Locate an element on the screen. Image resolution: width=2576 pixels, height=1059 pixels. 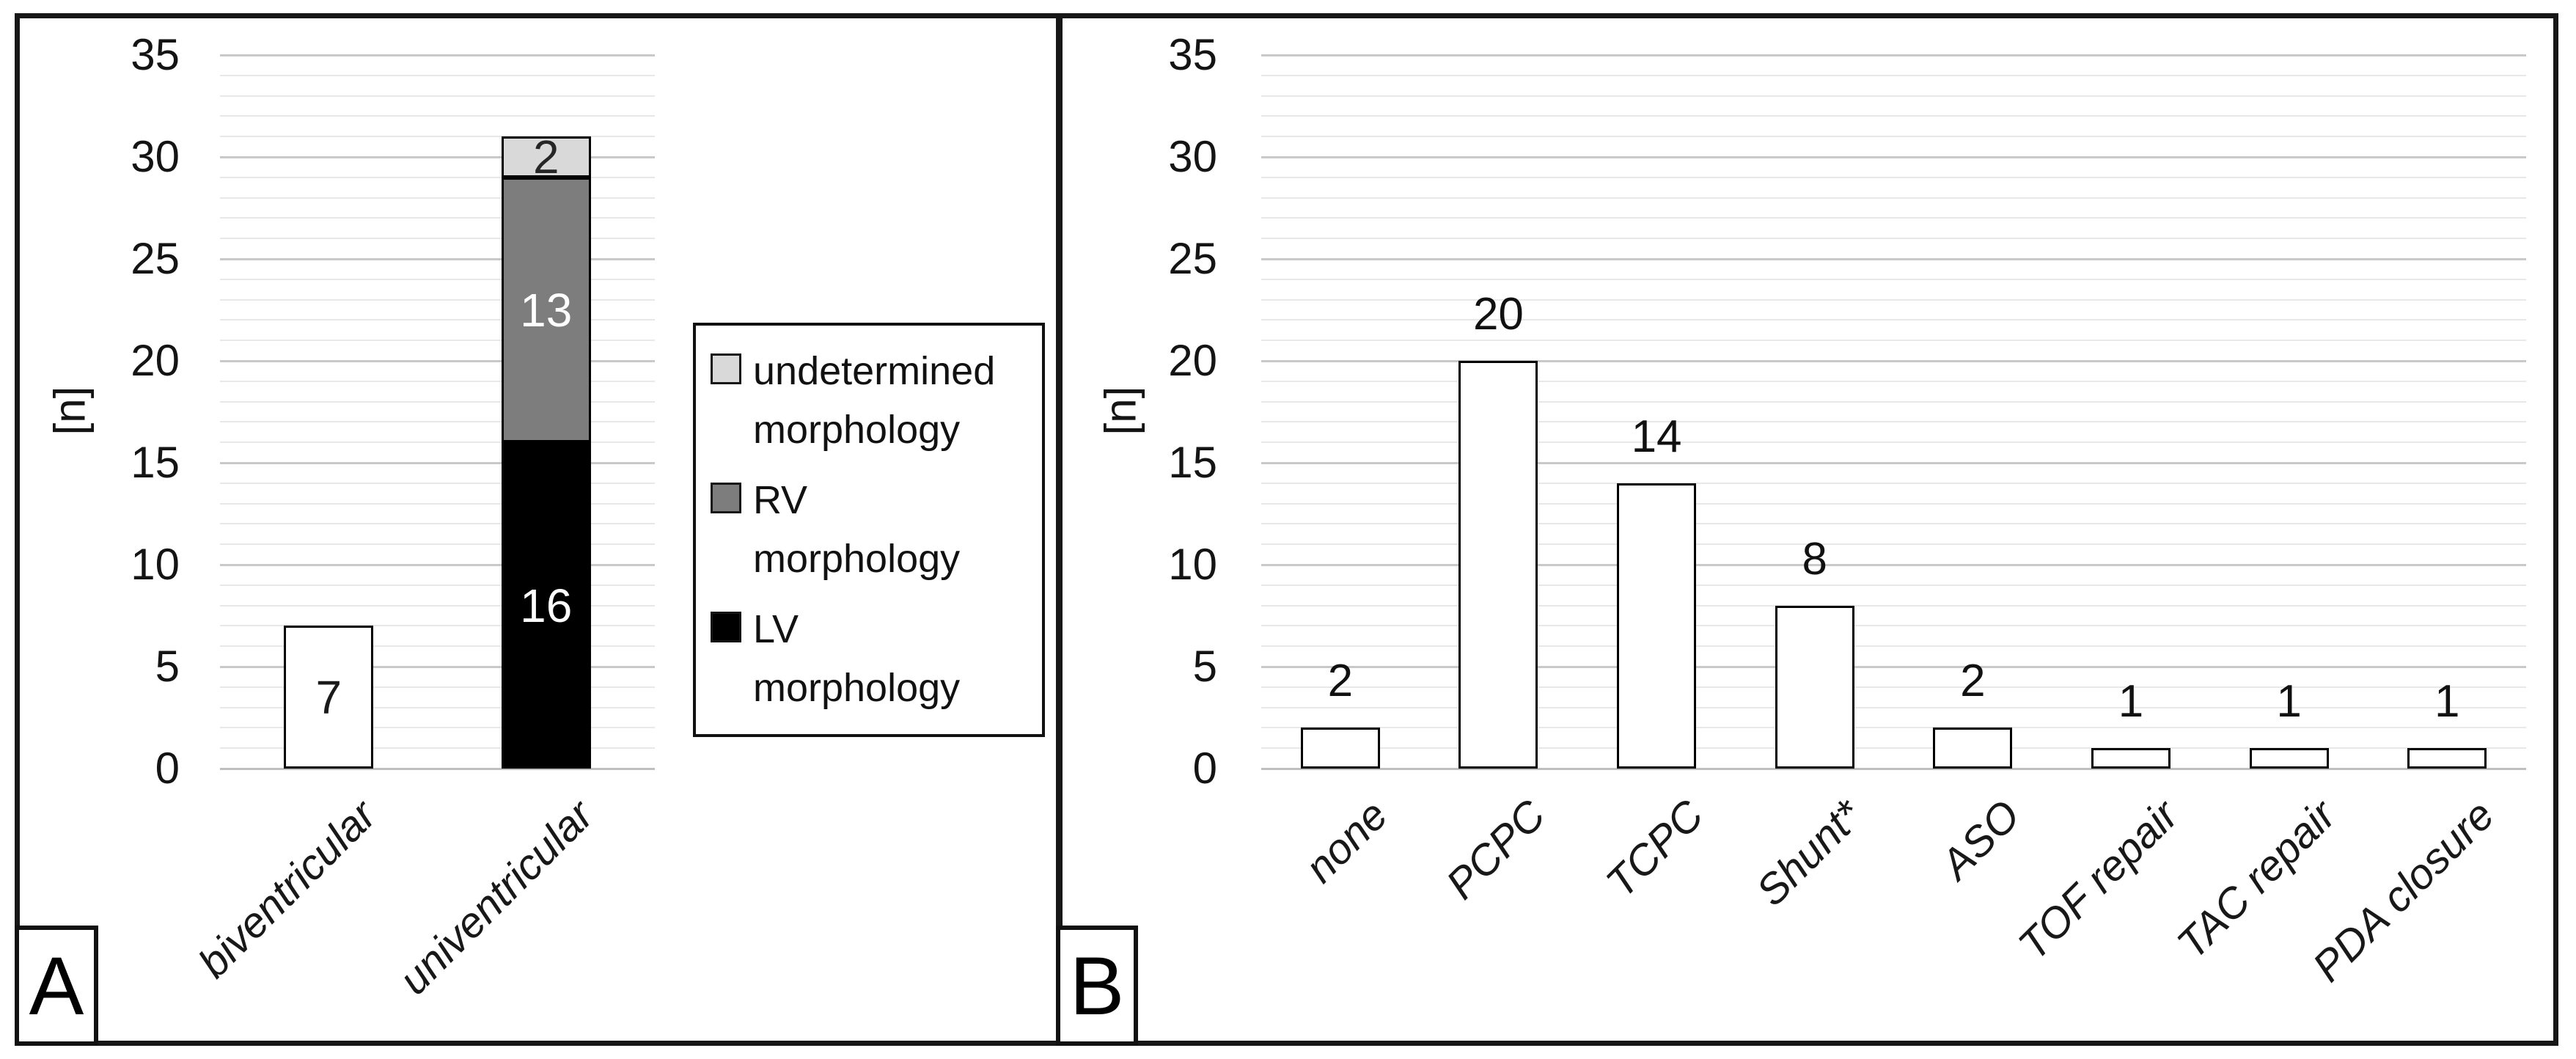
category-label: PCPC is located at coordinates (1496, 850).